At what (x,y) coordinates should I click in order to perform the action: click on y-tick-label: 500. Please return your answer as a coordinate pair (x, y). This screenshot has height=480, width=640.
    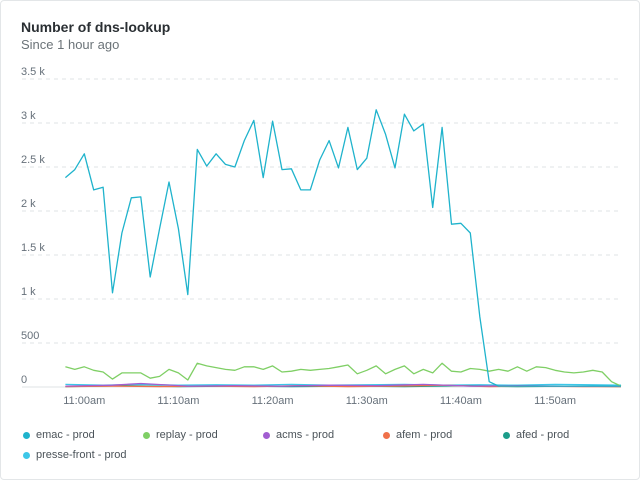
    Looking at the image, I should click on (30, 336).